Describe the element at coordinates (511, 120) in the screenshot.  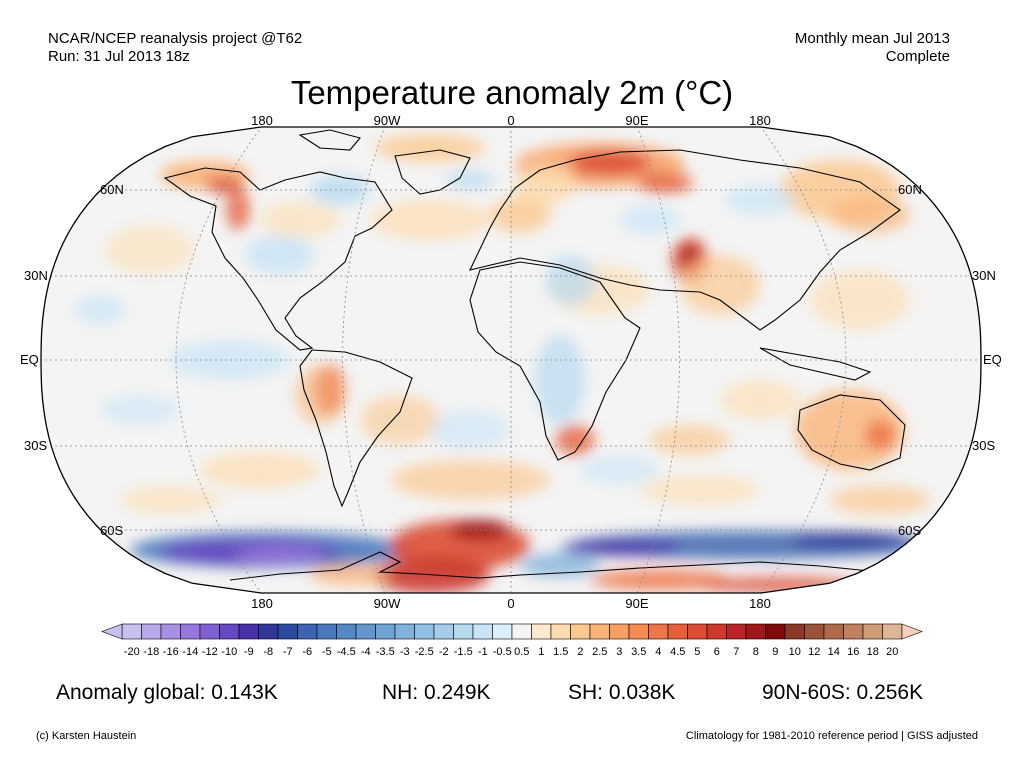
I see `lon-label-top-0: 0` at that location.